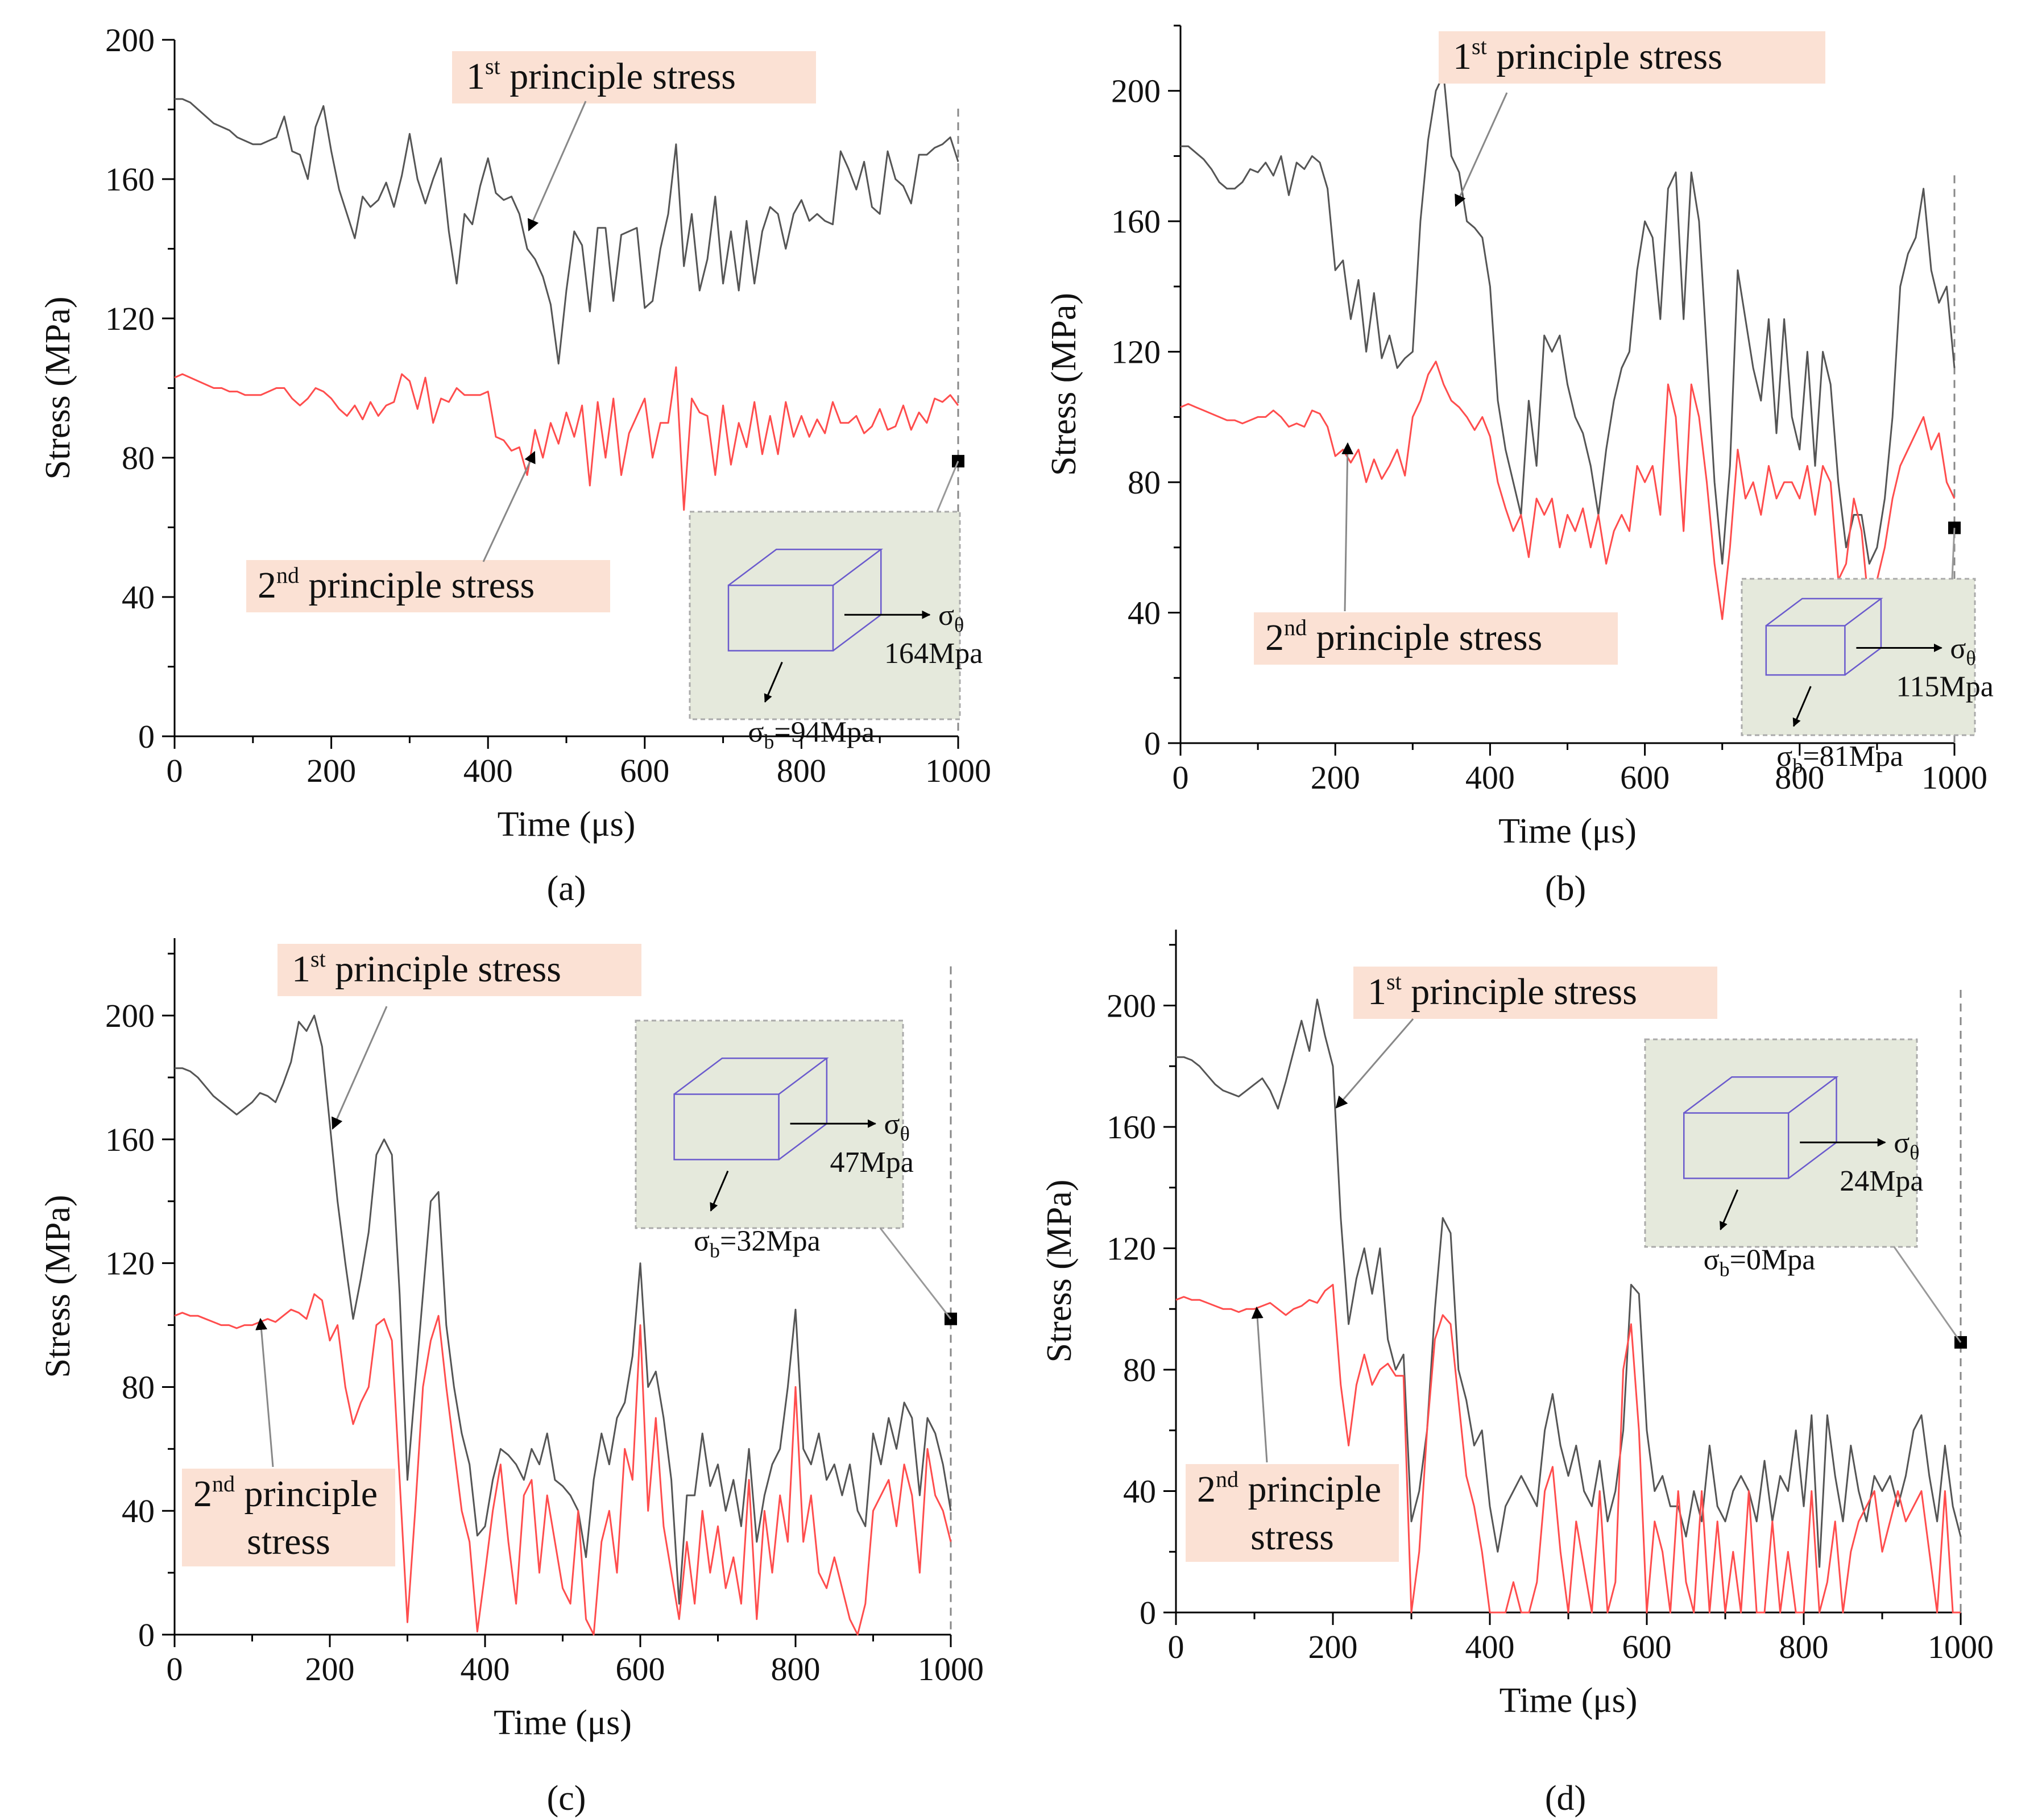  I want to click on sigma-theta-value: 115Mpa, so click(1944, 686).